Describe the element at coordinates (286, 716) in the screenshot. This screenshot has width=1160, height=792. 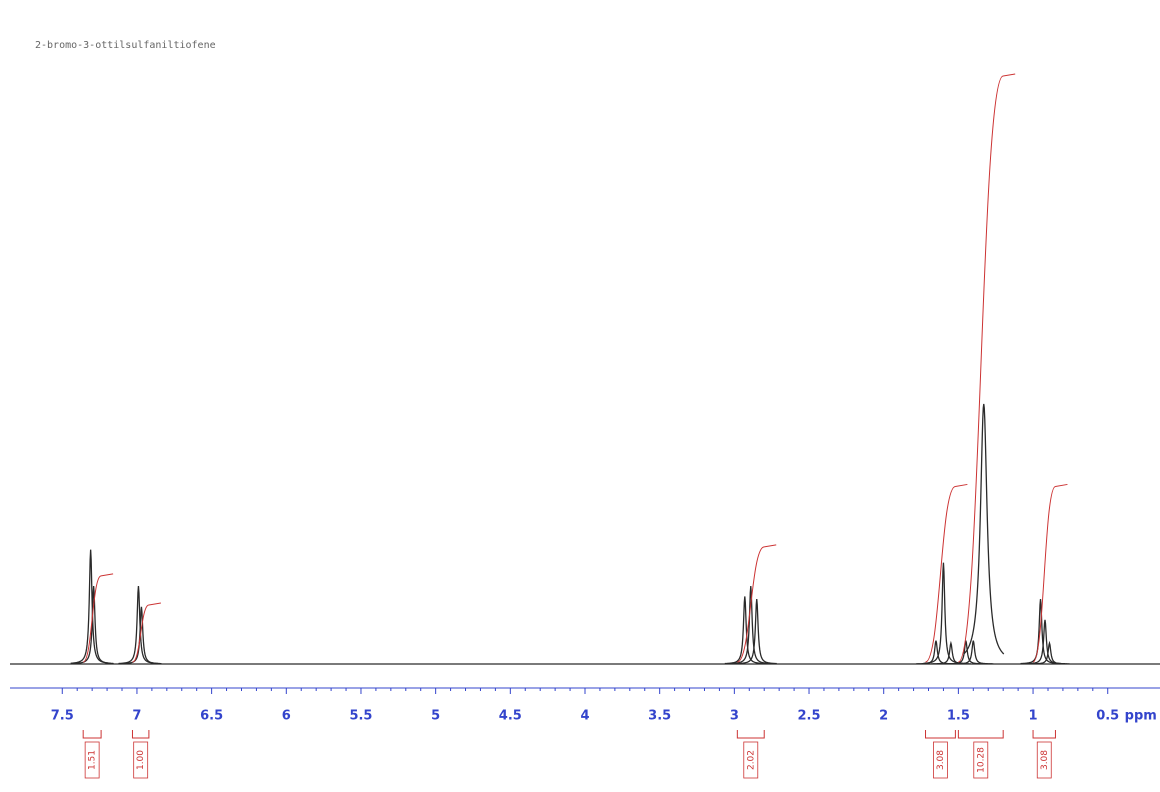
I see `x-tick-label: 6` at that location.